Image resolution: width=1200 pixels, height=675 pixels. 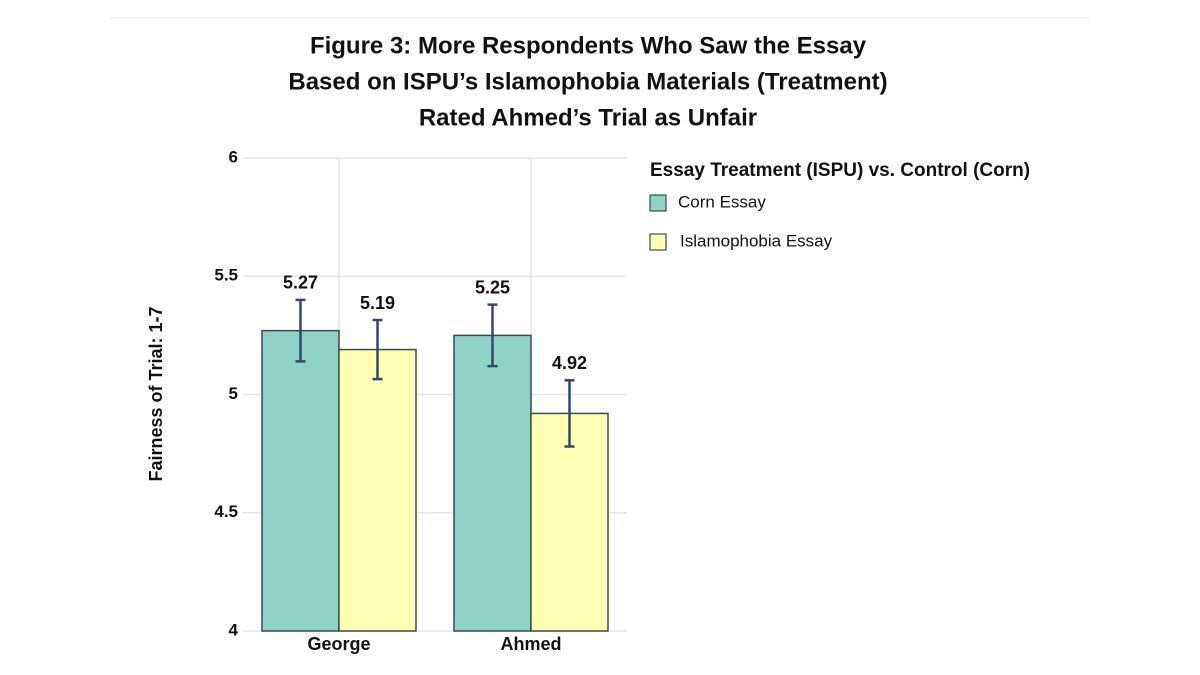 I want to click on legend-label: Corn Essay, so click(x=722, y=201).